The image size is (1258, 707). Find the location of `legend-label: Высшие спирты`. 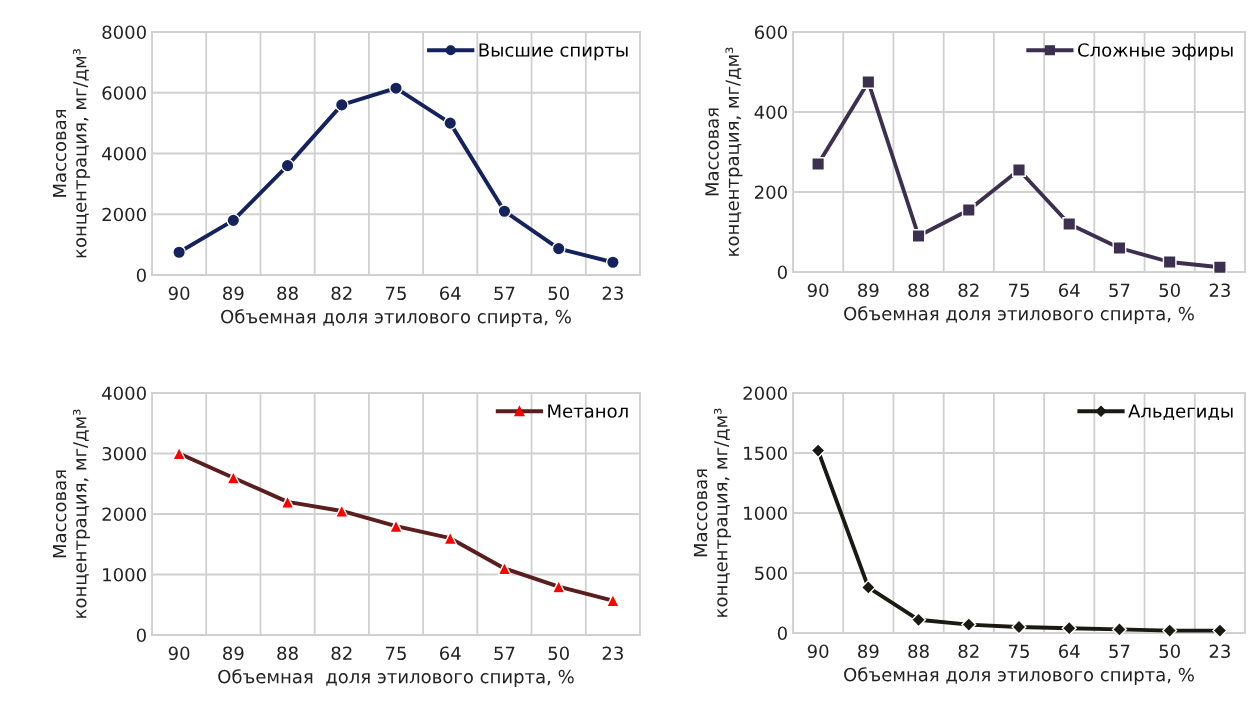

legend-label: Высшие спирты is located at coordinates (553, 52).